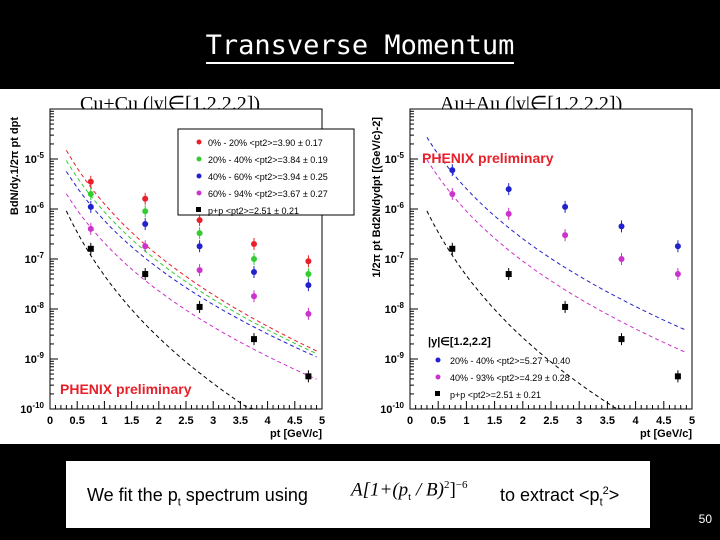 This screenshot has width=720, height=540. Describe the element at coordinates (360, 47) in the screenshot. I see `slide-title: Transverse Momentum` at that location.